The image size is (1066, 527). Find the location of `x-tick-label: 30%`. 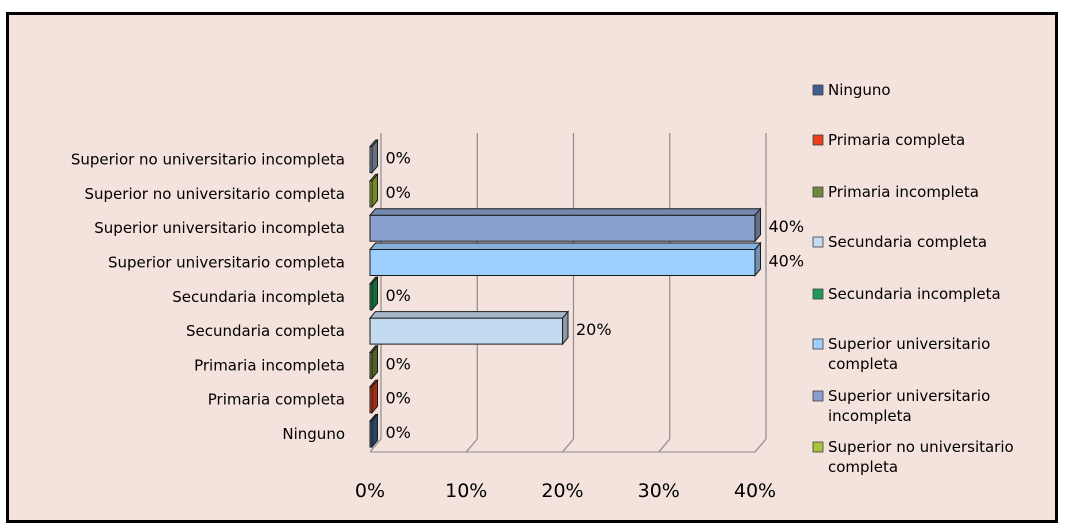

x-tick-label: 30% is located at coordinates (659, 491).